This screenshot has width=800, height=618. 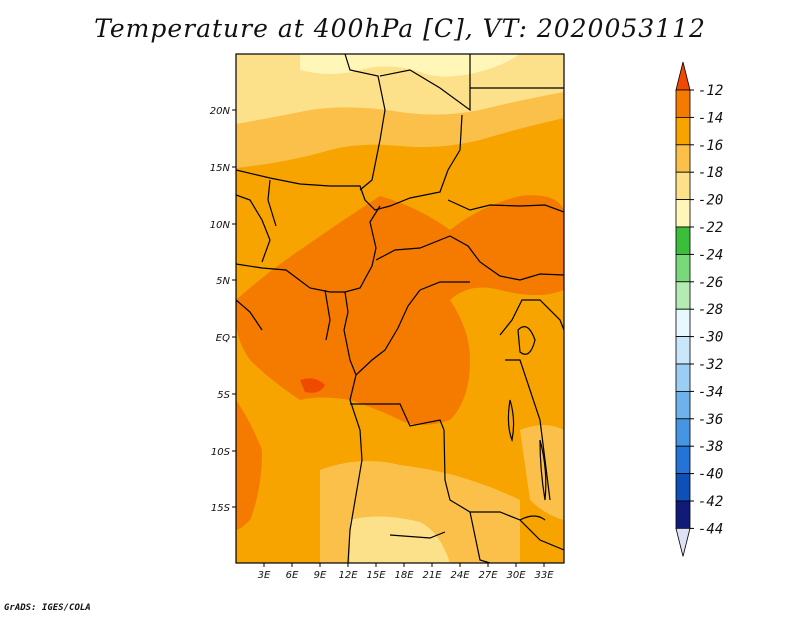 I want to click on colorbar-label: -28, so click(x=710, y=310).